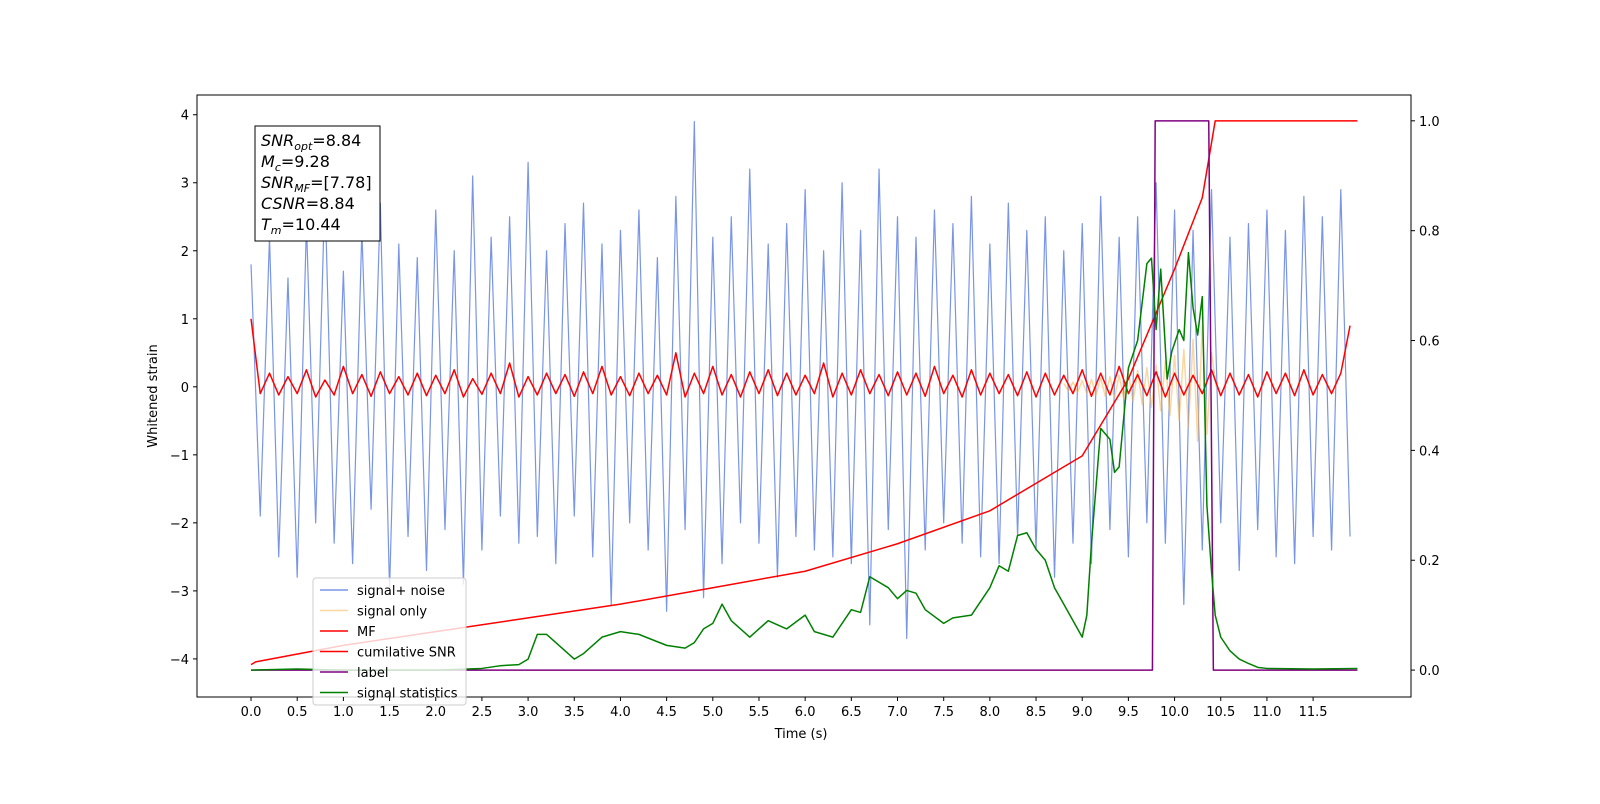  I want to click on annotation-line: CSNR=8.84, so click(308, 203).